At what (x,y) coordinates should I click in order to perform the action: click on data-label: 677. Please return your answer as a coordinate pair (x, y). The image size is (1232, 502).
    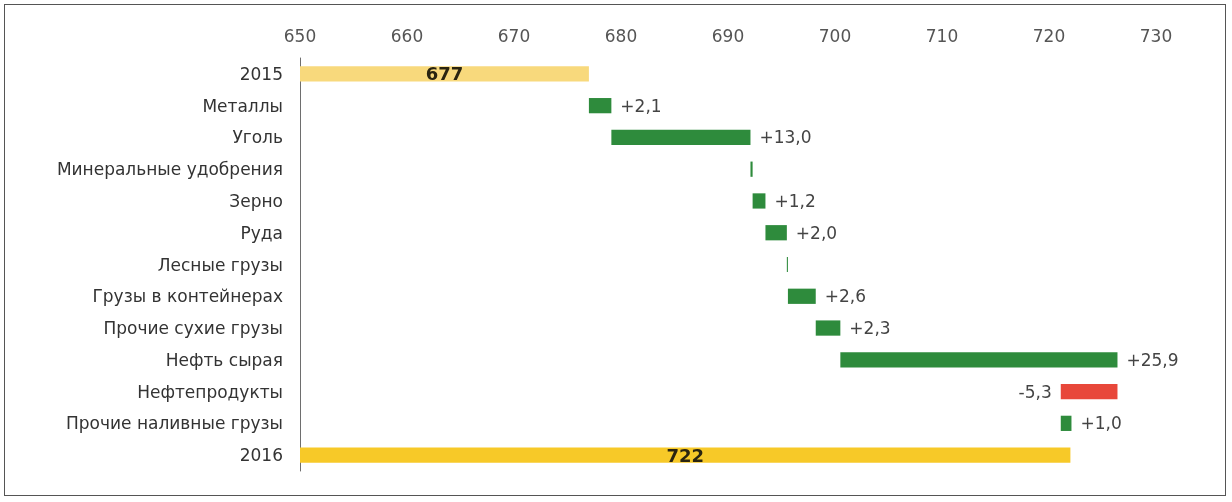
    Looking at the image, I should click on (444, 74).